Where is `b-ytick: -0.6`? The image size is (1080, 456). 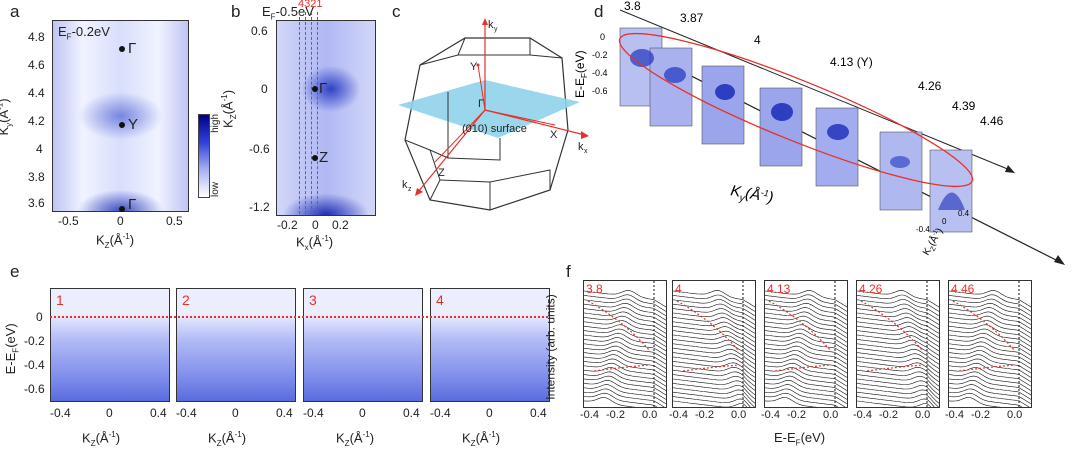
b-ytick: -0.6 is located at coordinates (259, 149).